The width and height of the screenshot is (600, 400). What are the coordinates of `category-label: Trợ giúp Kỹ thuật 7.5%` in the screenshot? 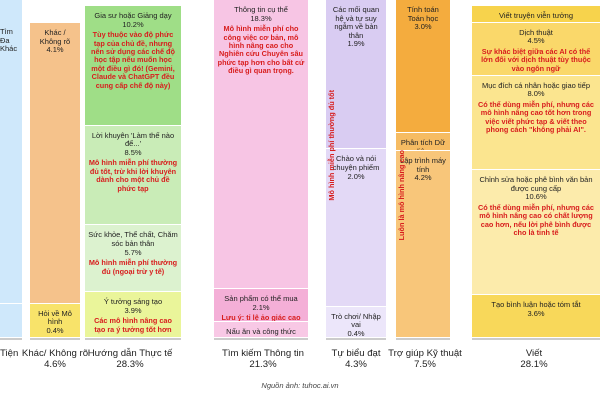 It's located at (425, 359).